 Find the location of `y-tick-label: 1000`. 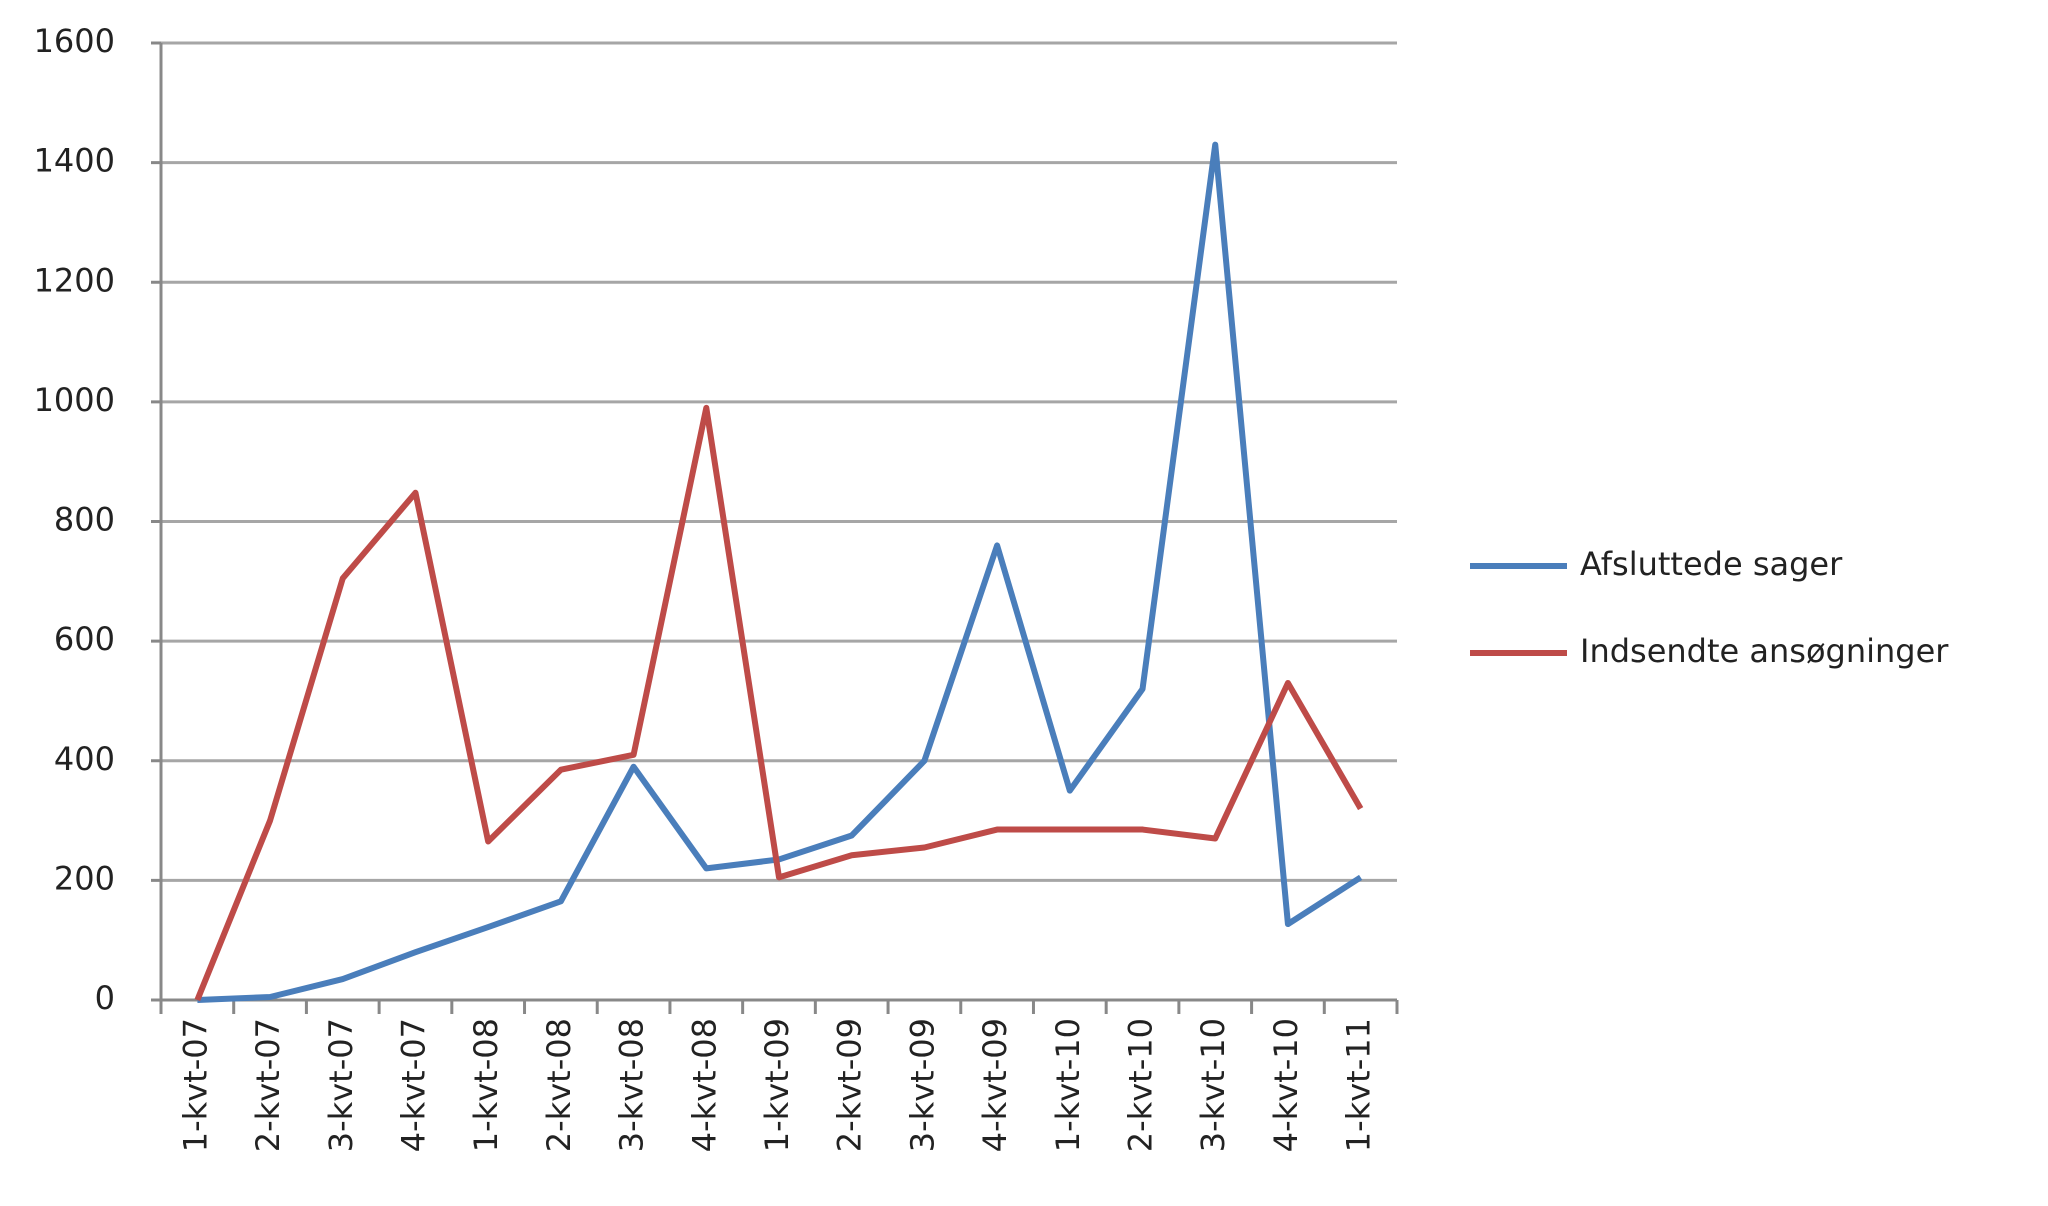

y-tick-label: 1000 is located at coordinates (74, 400).